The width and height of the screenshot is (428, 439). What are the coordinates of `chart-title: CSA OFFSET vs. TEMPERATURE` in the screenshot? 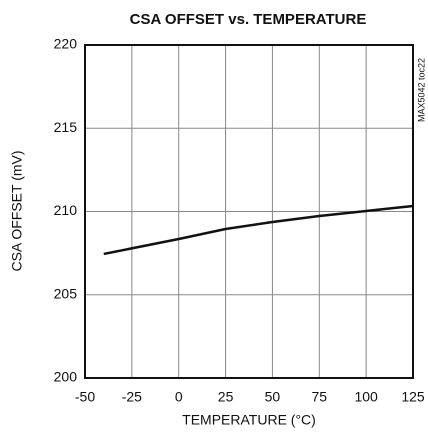 It's located at (248, 19).